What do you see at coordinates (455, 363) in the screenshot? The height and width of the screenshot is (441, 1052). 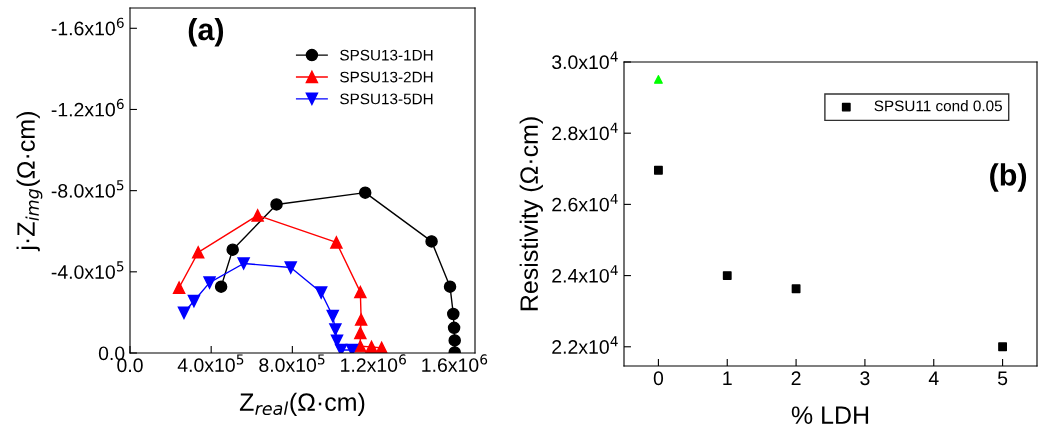 I see `x-tick-label: 1.6x10$^{6}$` at bounding box center [455, 363].